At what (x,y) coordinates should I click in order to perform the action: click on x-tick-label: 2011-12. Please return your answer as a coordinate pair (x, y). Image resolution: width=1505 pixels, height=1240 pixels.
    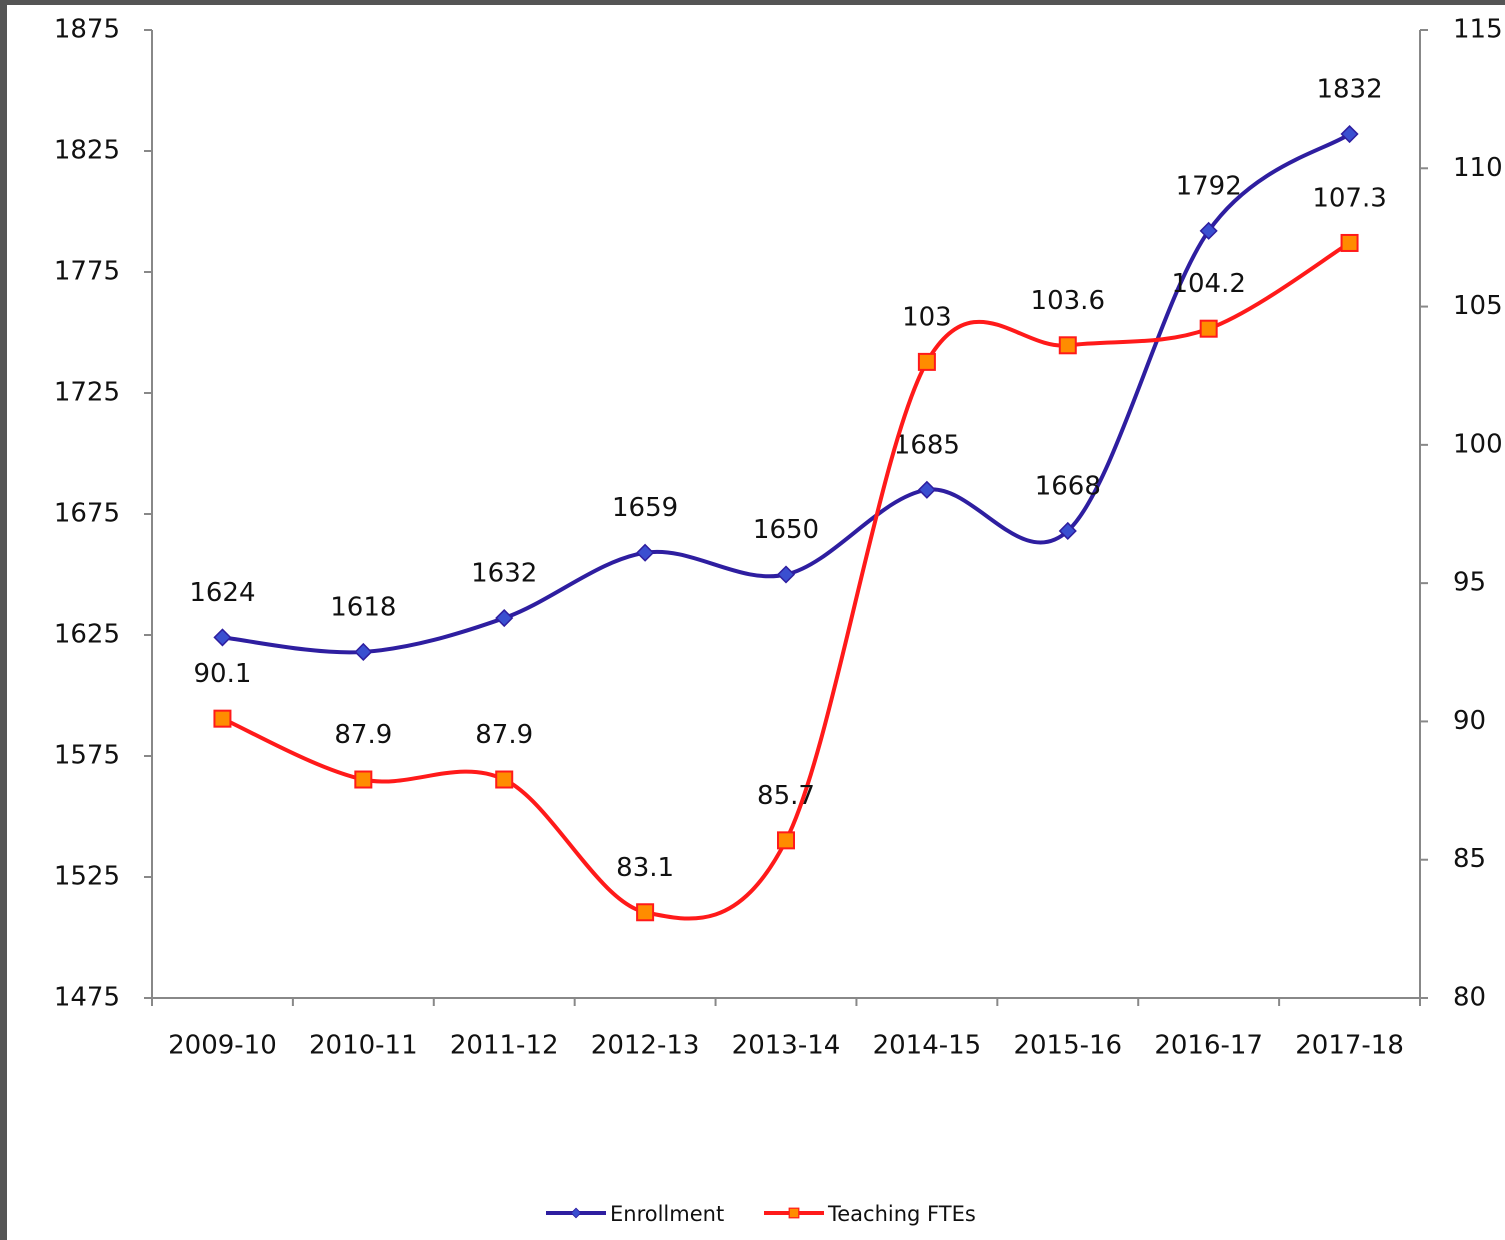
    Looking at the image, I should click on (504, 1046).